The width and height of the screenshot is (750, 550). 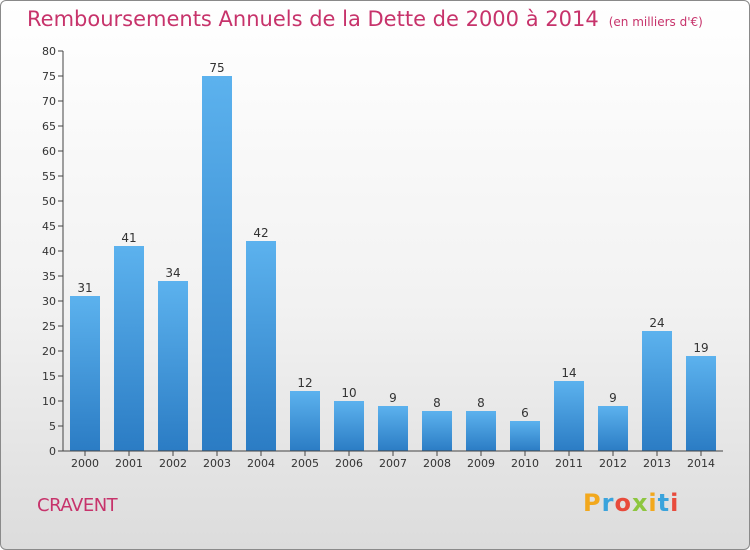 I want to click on bar-2000, so click(x=85, y=373).